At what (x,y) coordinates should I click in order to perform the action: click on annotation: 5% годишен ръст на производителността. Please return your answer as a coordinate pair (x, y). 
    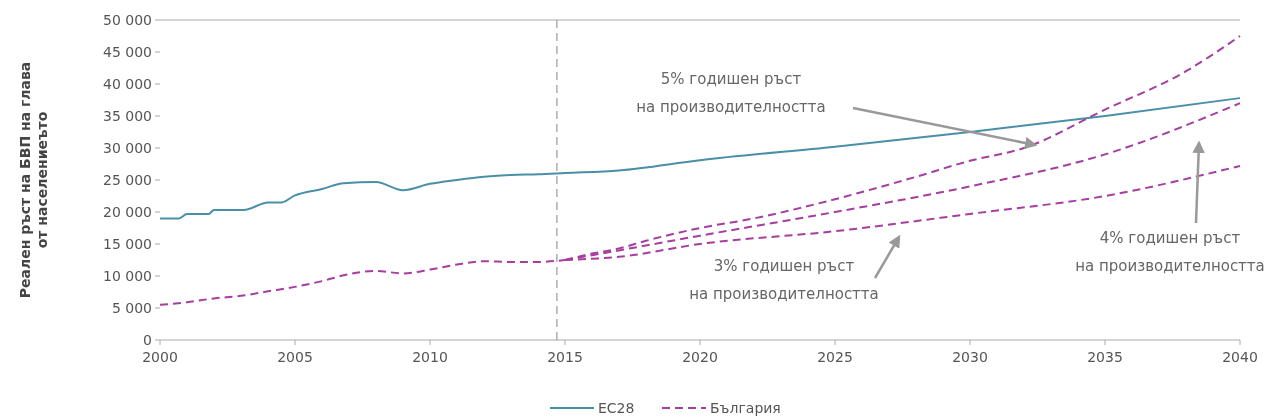
    Looking at the image, I should click on (731, 93).